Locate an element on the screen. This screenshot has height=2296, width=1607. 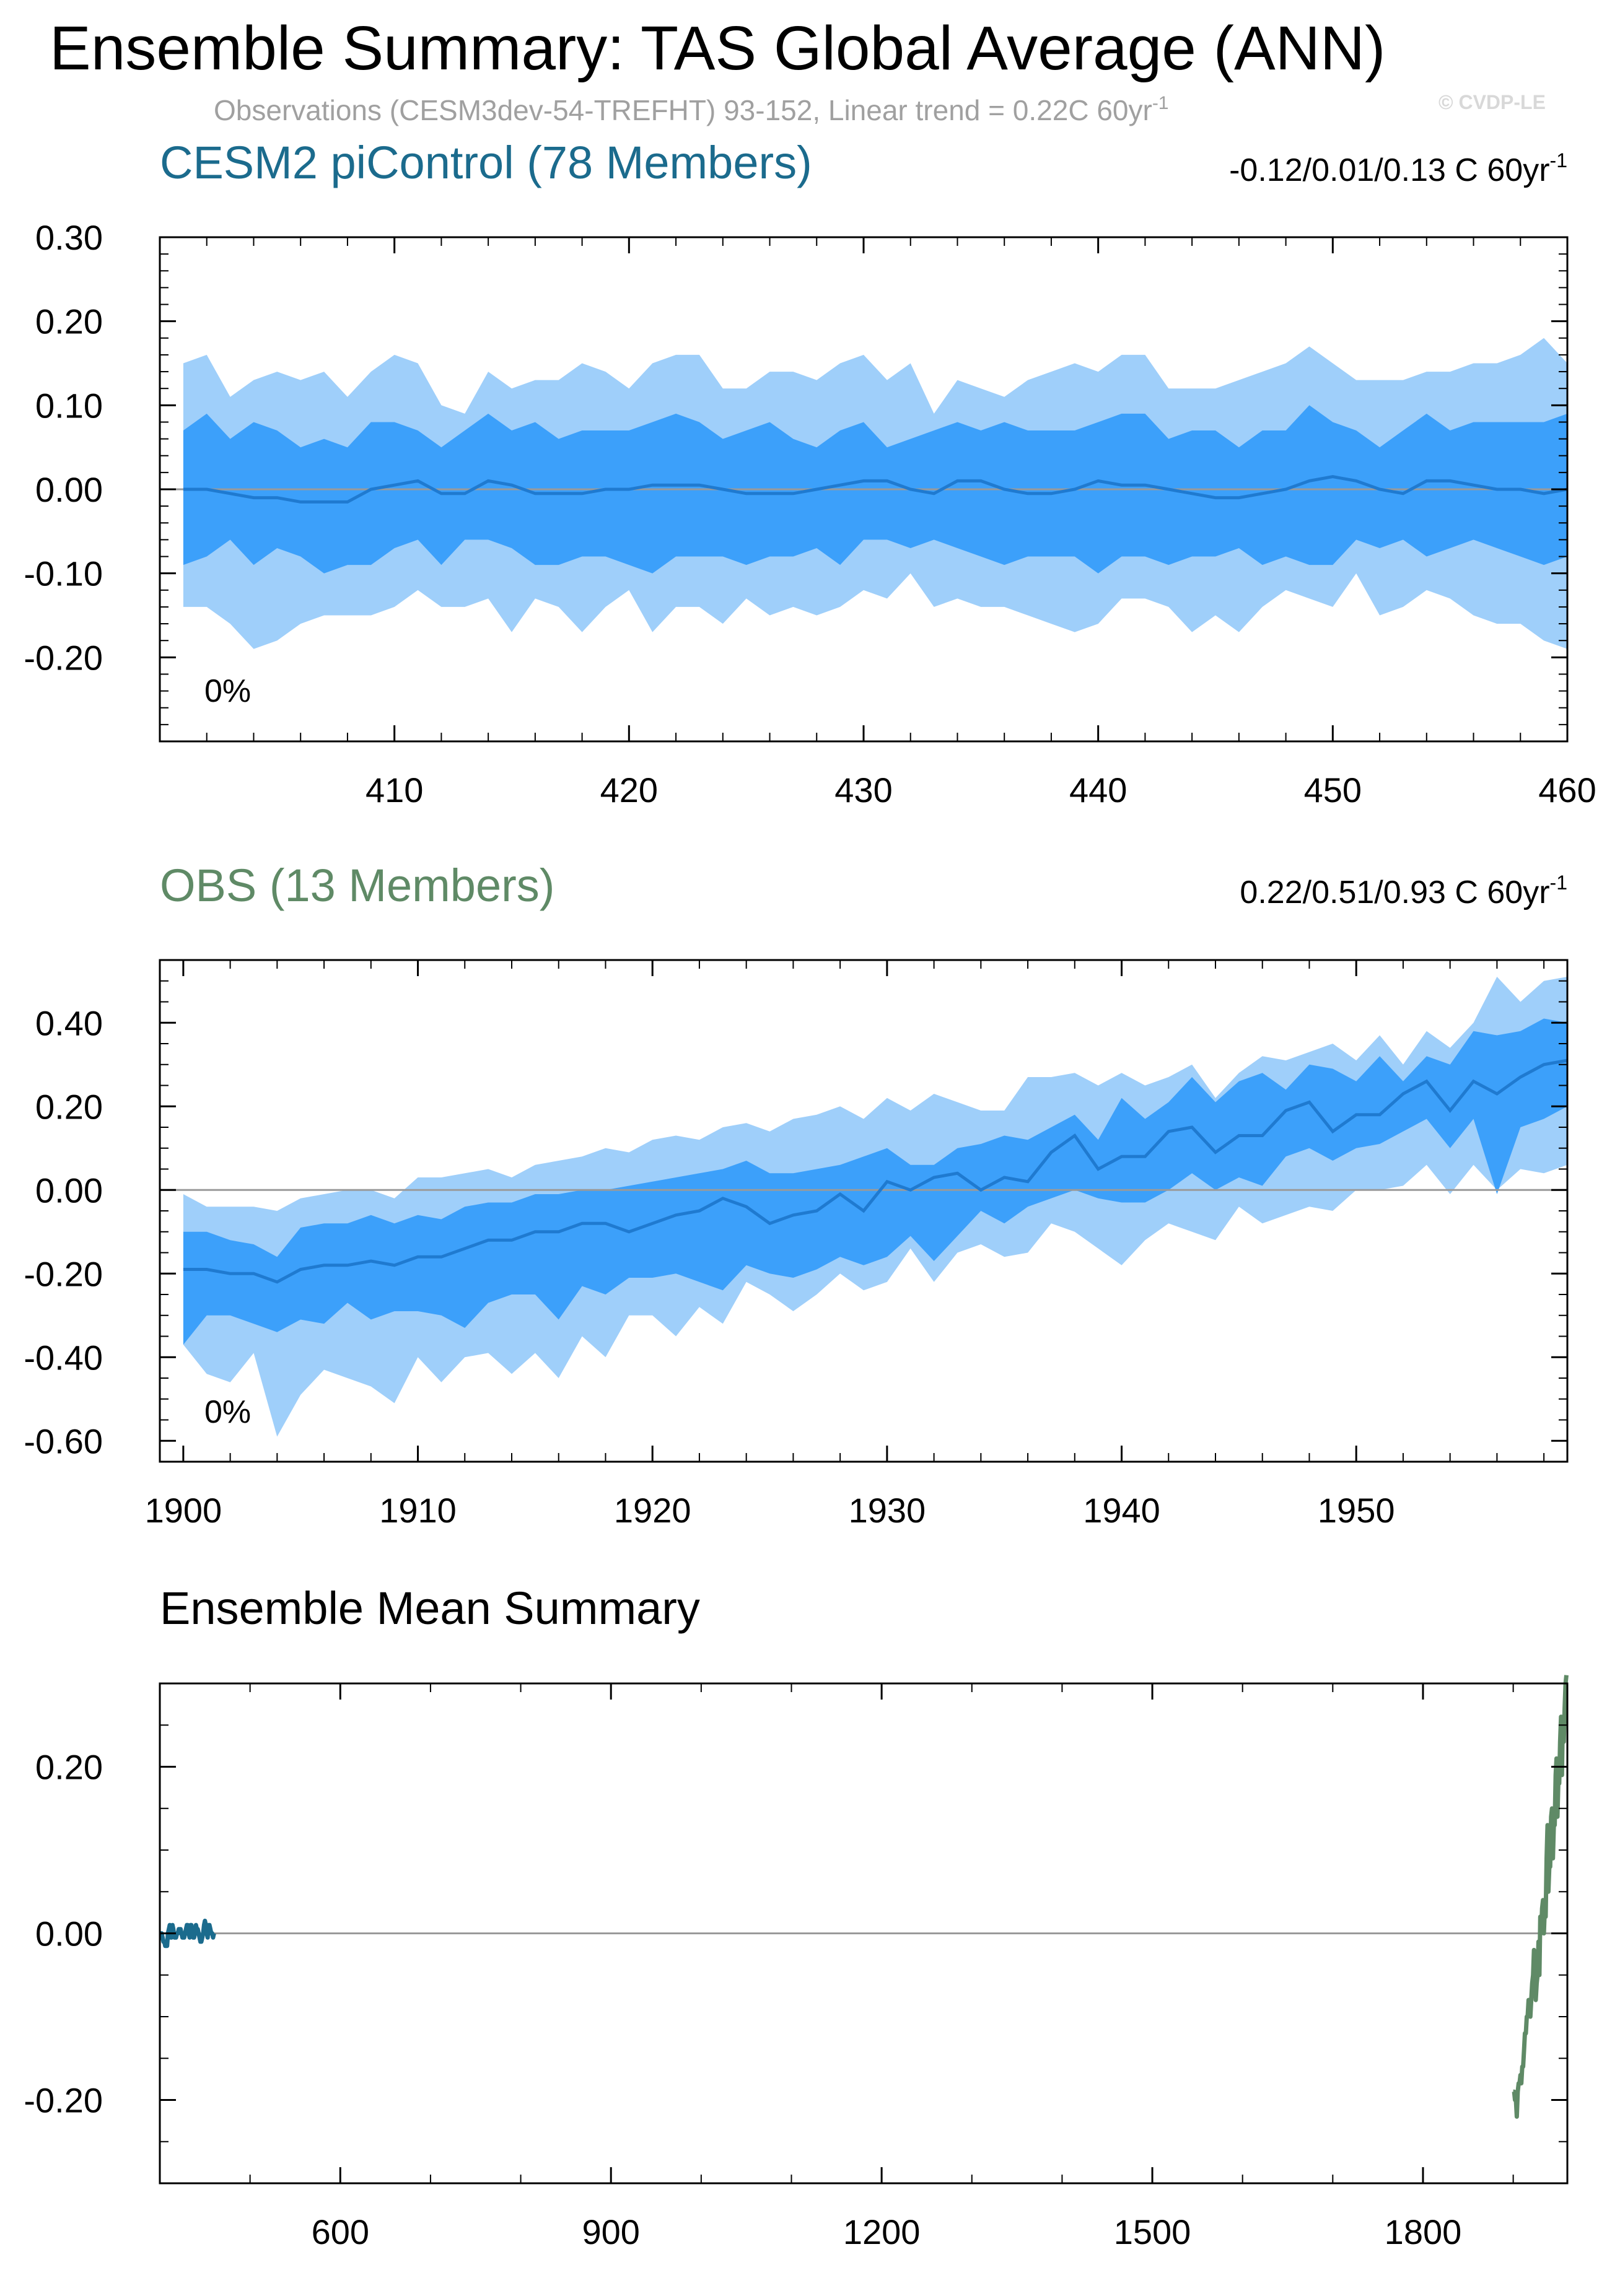
picontrol-x-tick-label: 460 is located at coordinates (1567, 790).